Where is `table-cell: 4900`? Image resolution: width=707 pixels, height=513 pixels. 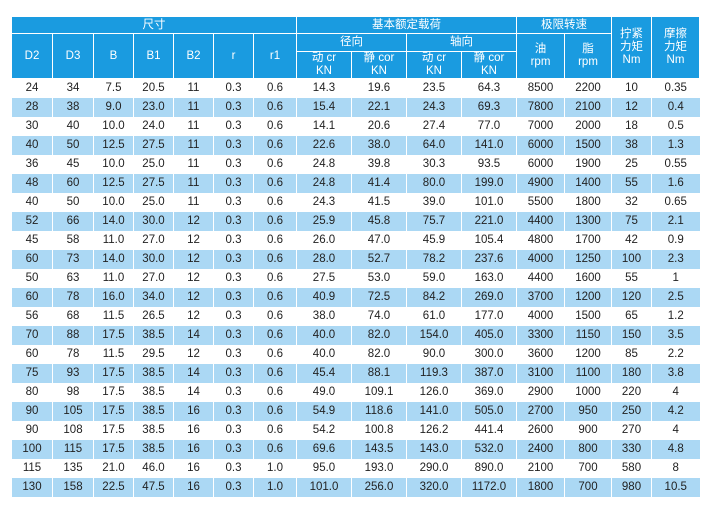 table-cell: 4900 is located at coordinates (540, 183).